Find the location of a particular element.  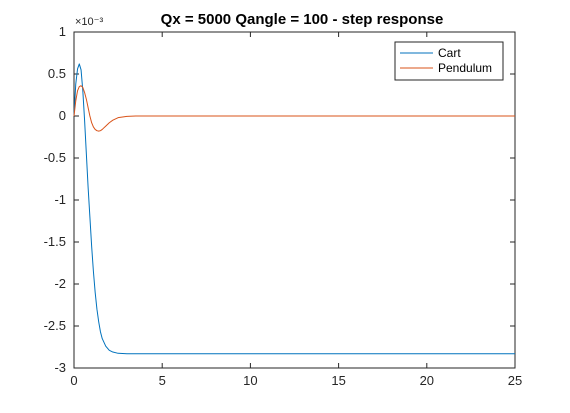

y-axis-multiplier: ×10⁻³ is located at coordinates (89, 22).